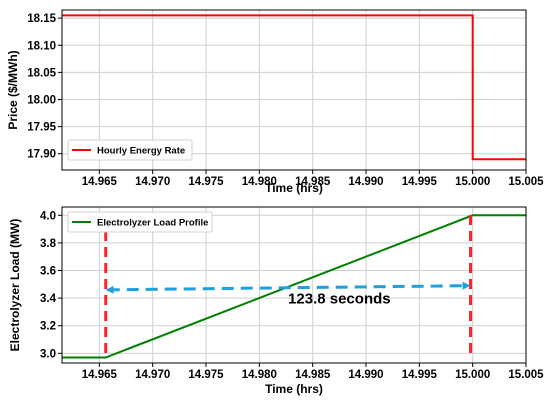 Image resolution: width=550 pixels, height=402 pixels. I want to click on duration-annotation-label: 123.8 seconds, so click(339, 299).